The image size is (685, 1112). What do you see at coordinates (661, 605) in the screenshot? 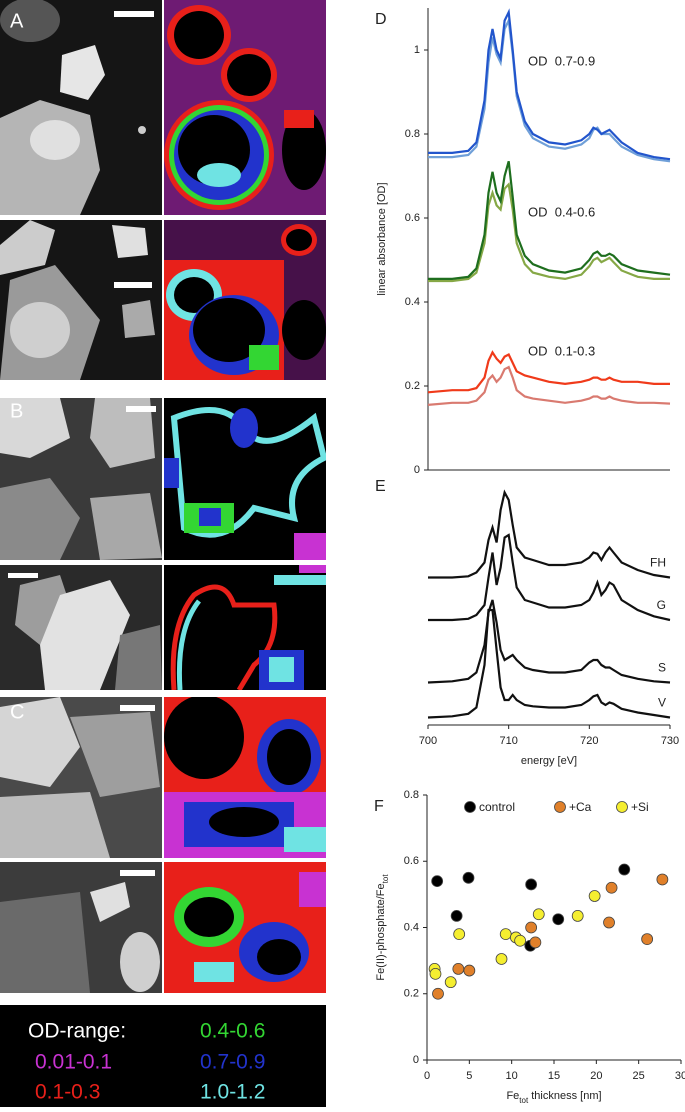
I see `spectrum-label: G` at bounding box center [661, 605].